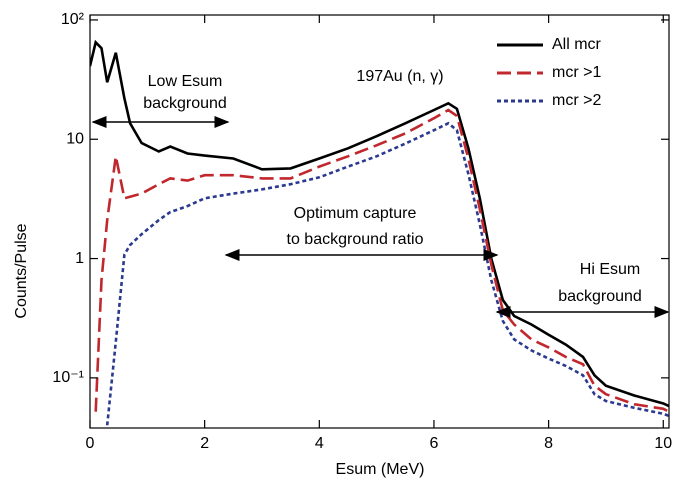 Image resolution: width=689 pixels, height=489 pixels. I want to click on y-axis-label: Counts/Pulse, so click(21, 270).